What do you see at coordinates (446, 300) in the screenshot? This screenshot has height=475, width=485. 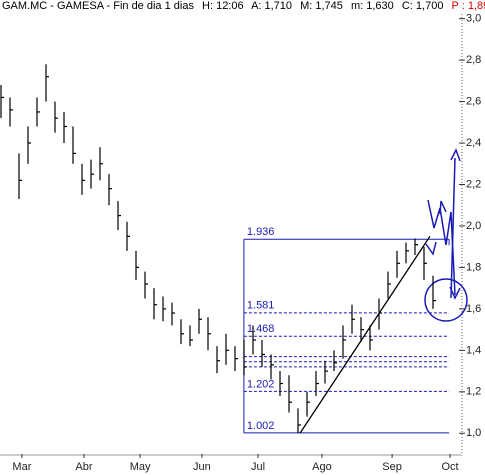 I see `annotation-circle` at bounding box center [446, 300].